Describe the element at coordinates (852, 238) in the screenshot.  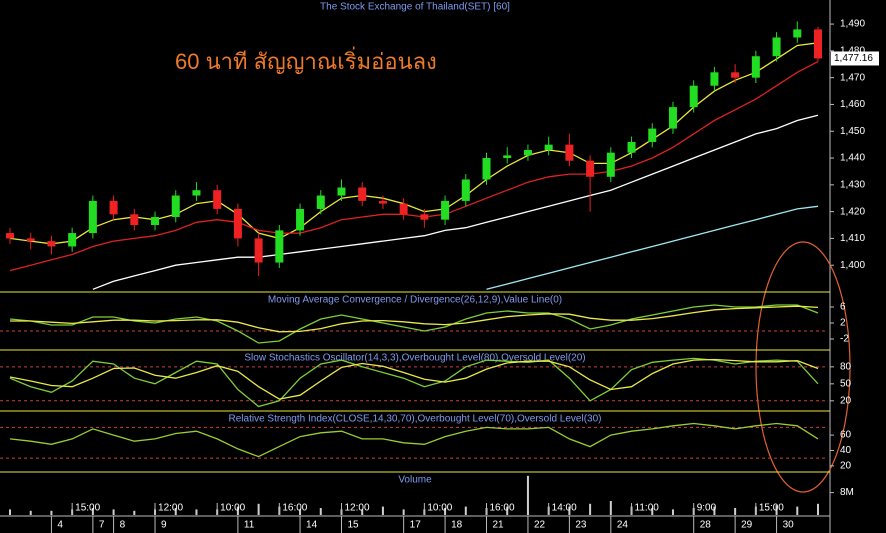
I see `y-tick-label: 1,410` at that location.